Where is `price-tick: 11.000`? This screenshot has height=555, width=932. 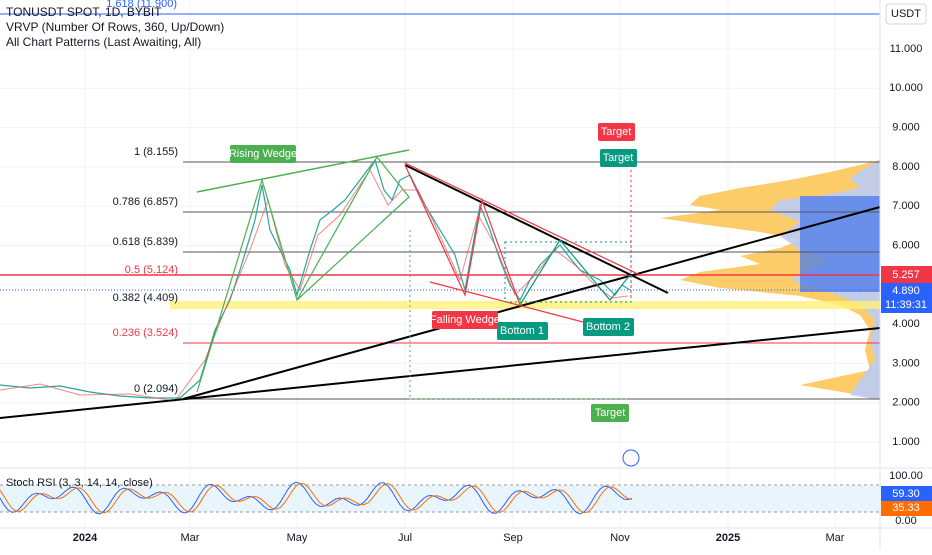
price-tick: 11.000 is located at coordinates (906, 49).